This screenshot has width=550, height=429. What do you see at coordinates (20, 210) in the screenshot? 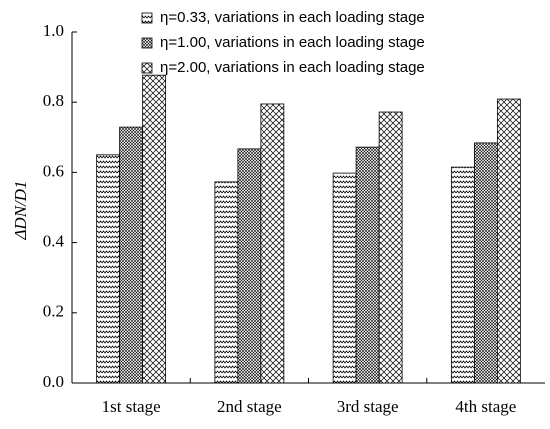
I see `y-axis-label: ΔDN/D1` at bounding box center [20, 210].